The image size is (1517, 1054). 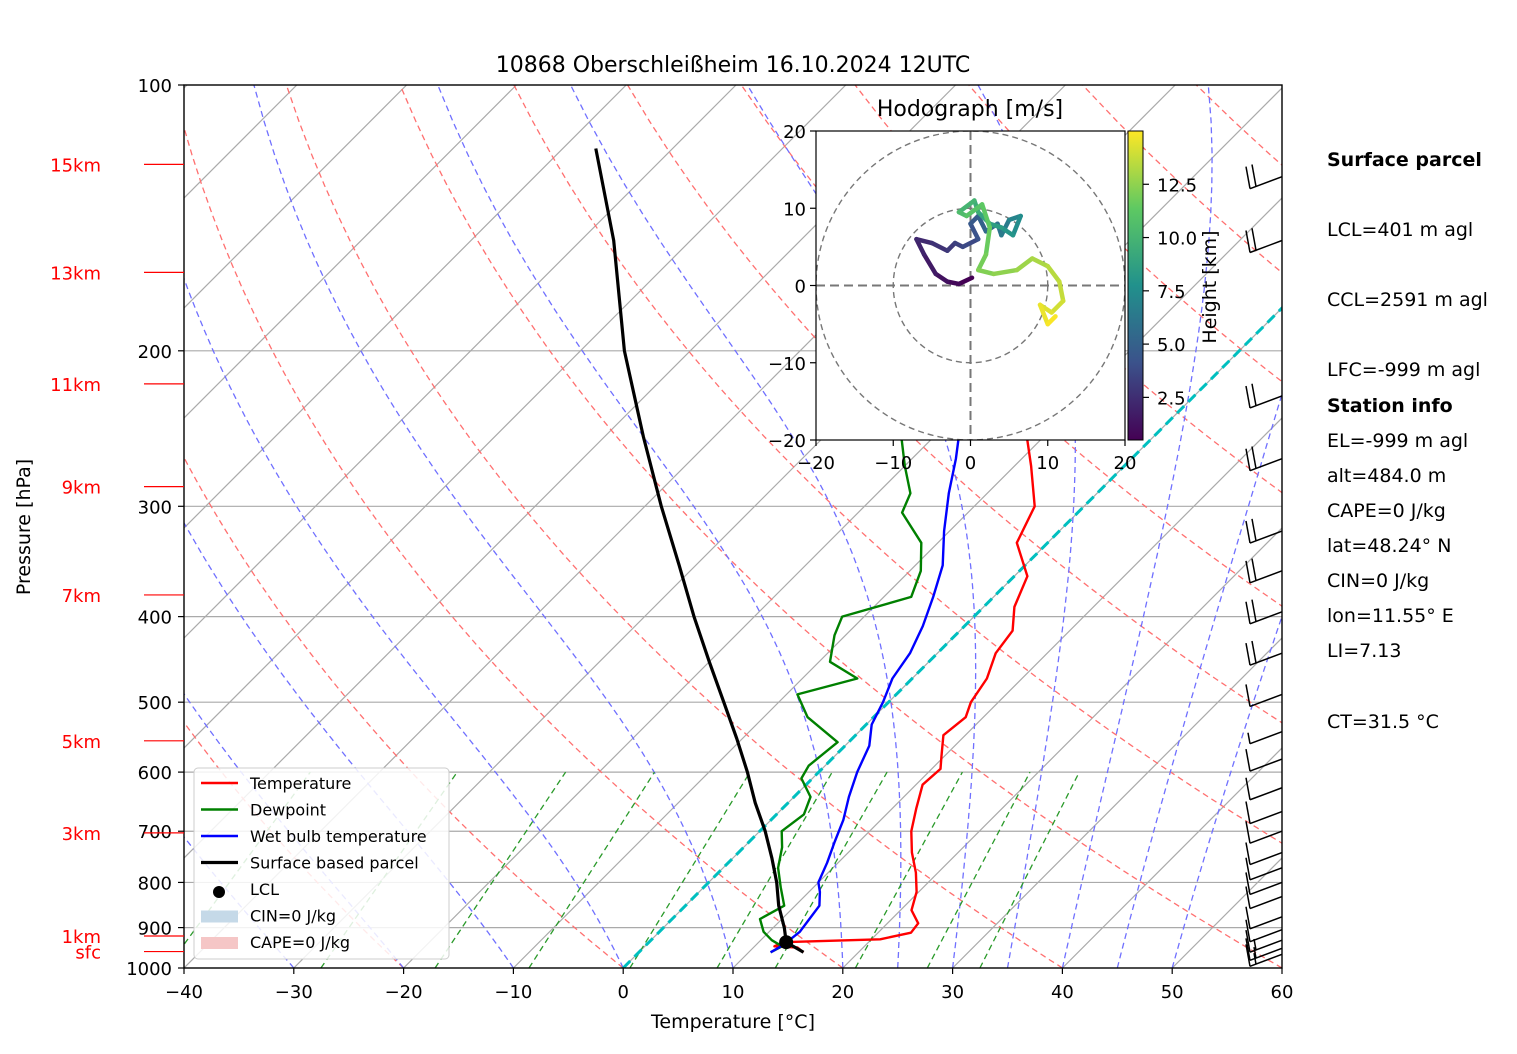 I want to click on legend-label: Dewpoint, so click(x=288, y=810).